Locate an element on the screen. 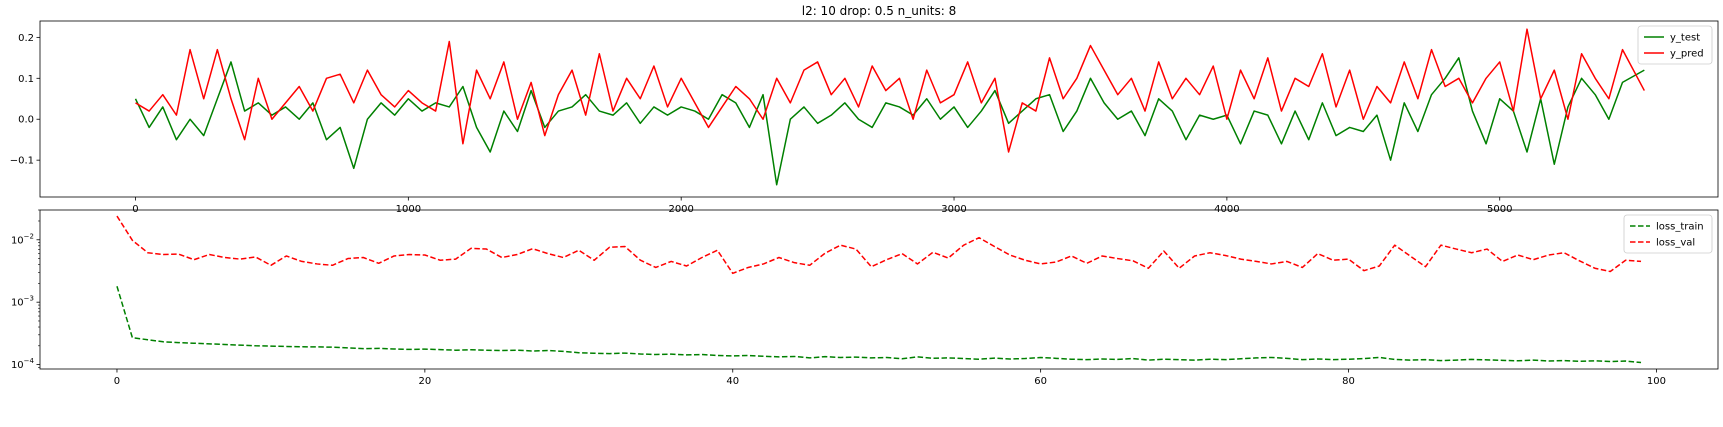 The image size is (1723, 427). series-line-loss-val is located at coordinates (879, 245).